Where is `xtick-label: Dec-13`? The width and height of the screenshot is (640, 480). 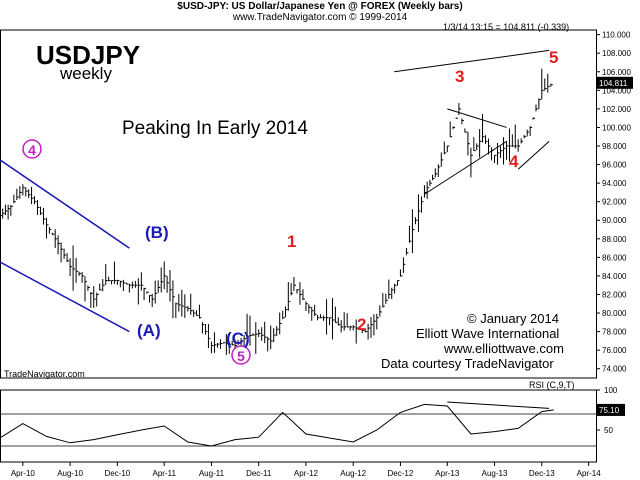
xtick-label: Dec-13 is located at coordinates (542, 473).